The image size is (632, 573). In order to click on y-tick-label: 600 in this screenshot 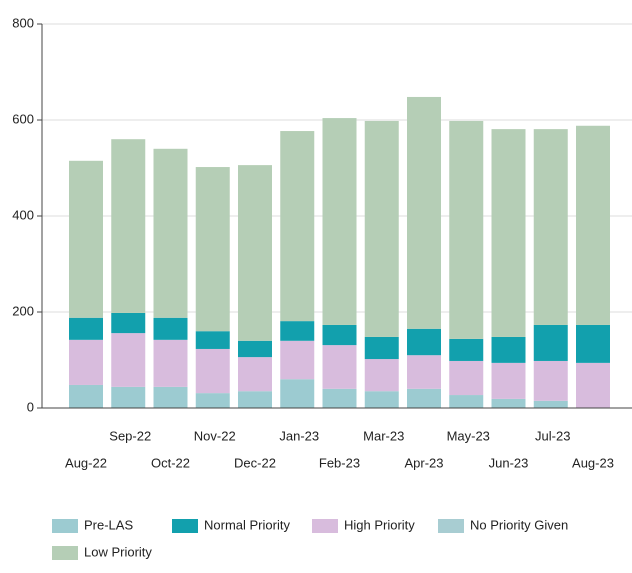, I will do `click(23, 118)`.